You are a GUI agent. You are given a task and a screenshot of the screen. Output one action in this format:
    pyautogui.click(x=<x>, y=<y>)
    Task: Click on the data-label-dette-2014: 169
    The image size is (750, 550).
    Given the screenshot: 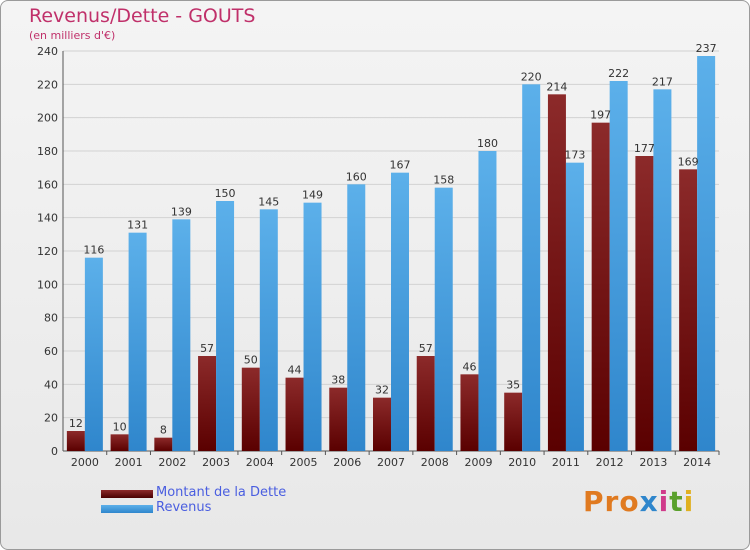 What is the action you would take?
    pyautogui.click(x=688, y=161)
    